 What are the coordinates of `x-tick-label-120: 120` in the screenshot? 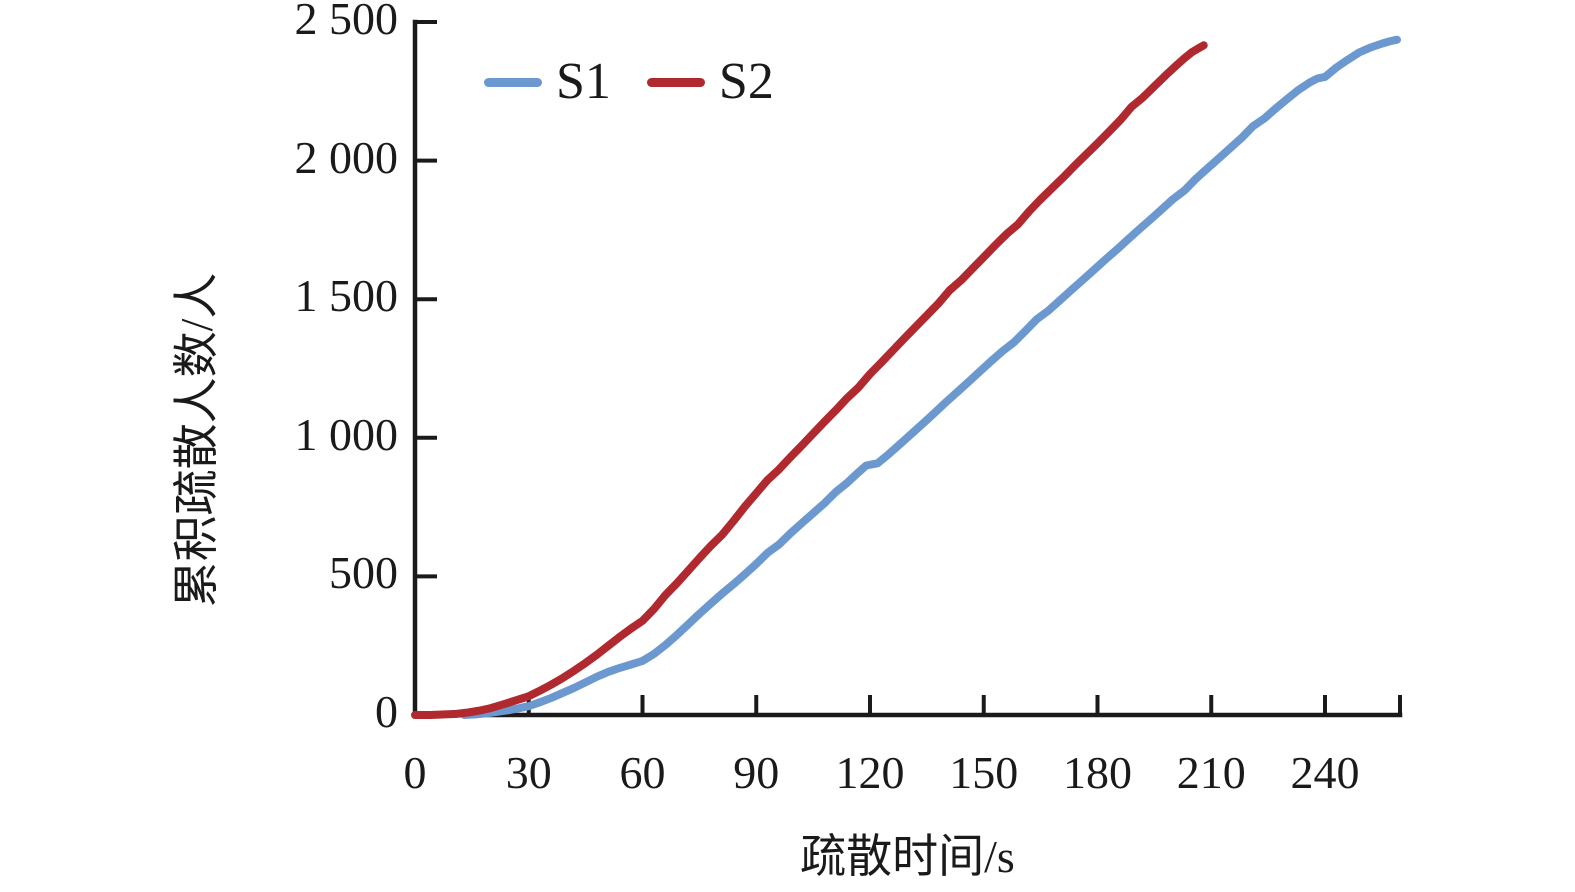 It's located at (870, 772).